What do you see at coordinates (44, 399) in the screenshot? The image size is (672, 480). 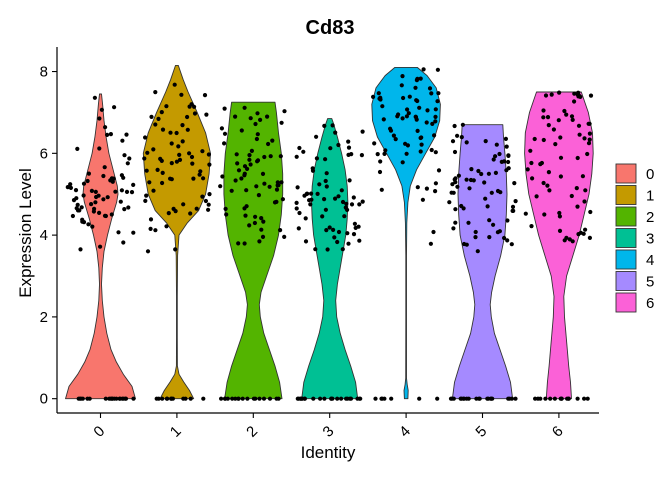 I see `y-tick-label-0: 0` at bounding box center [44, 399].